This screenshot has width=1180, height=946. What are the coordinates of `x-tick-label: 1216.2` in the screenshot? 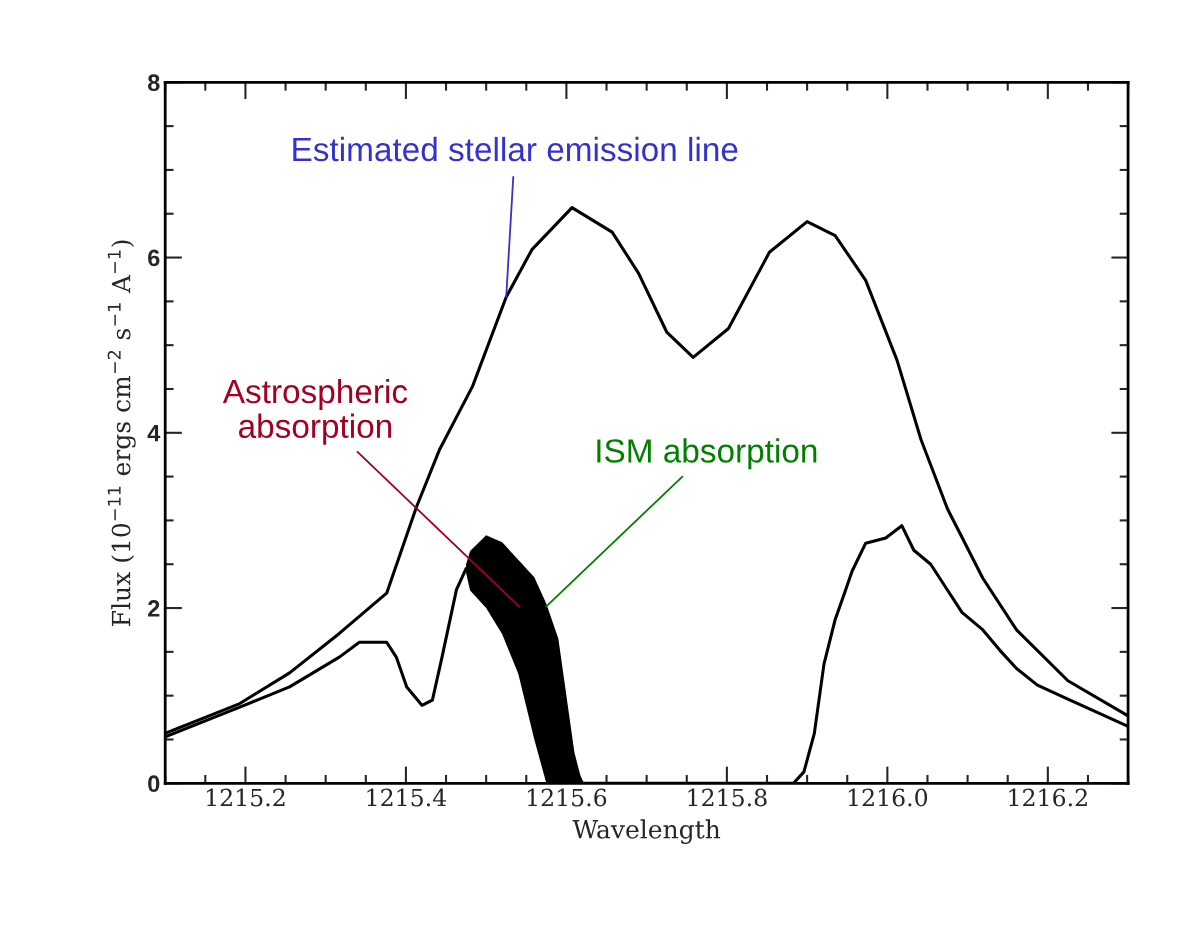 It's located at (1048, 797).